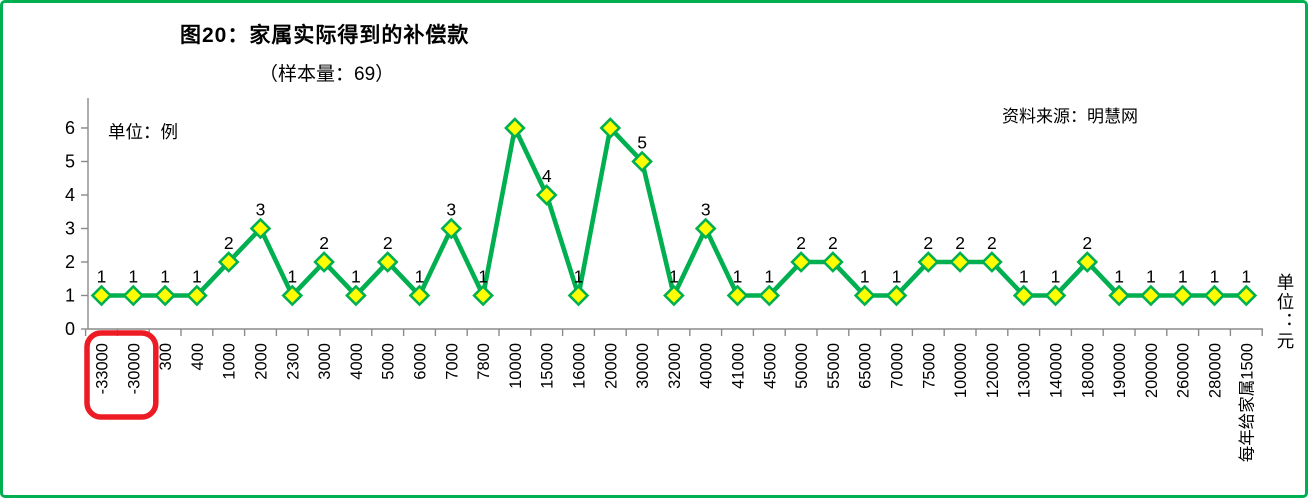 Image resolution: width=1308 pixels, height=498 pixels. I want to click on svg-text: 260000, so click(1184, 370).